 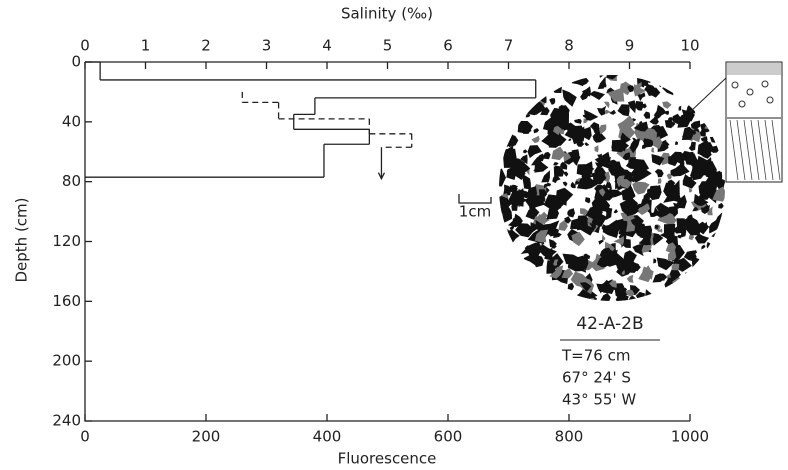 What do you see at coordinates (612, 188) in the screenshot?
I see `core-photo` at bounding box center [612, 188].